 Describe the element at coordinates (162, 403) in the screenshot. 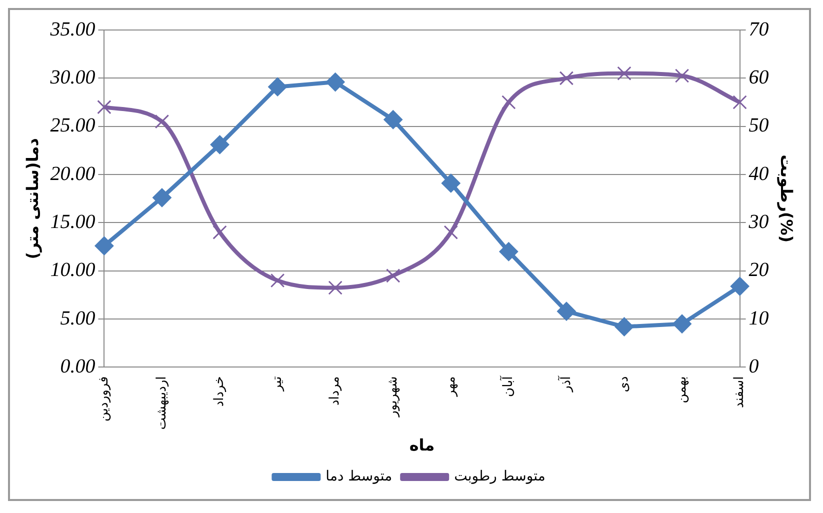

I see `x-tick-label: اردیبهشت` at that location.